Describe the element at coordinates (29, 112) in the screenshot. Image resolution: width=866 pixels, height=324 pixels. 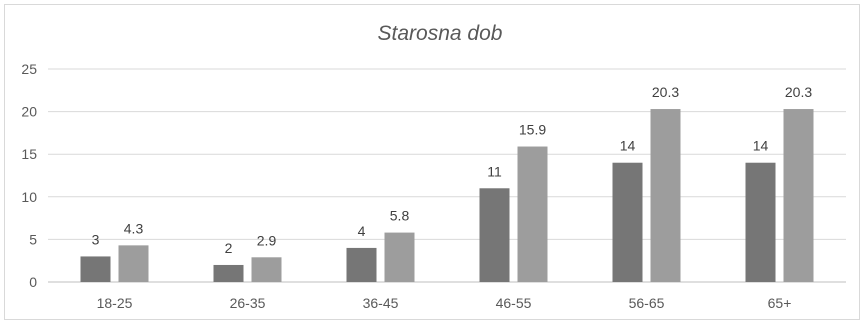
I see `y-tick-label: 20` at that location.